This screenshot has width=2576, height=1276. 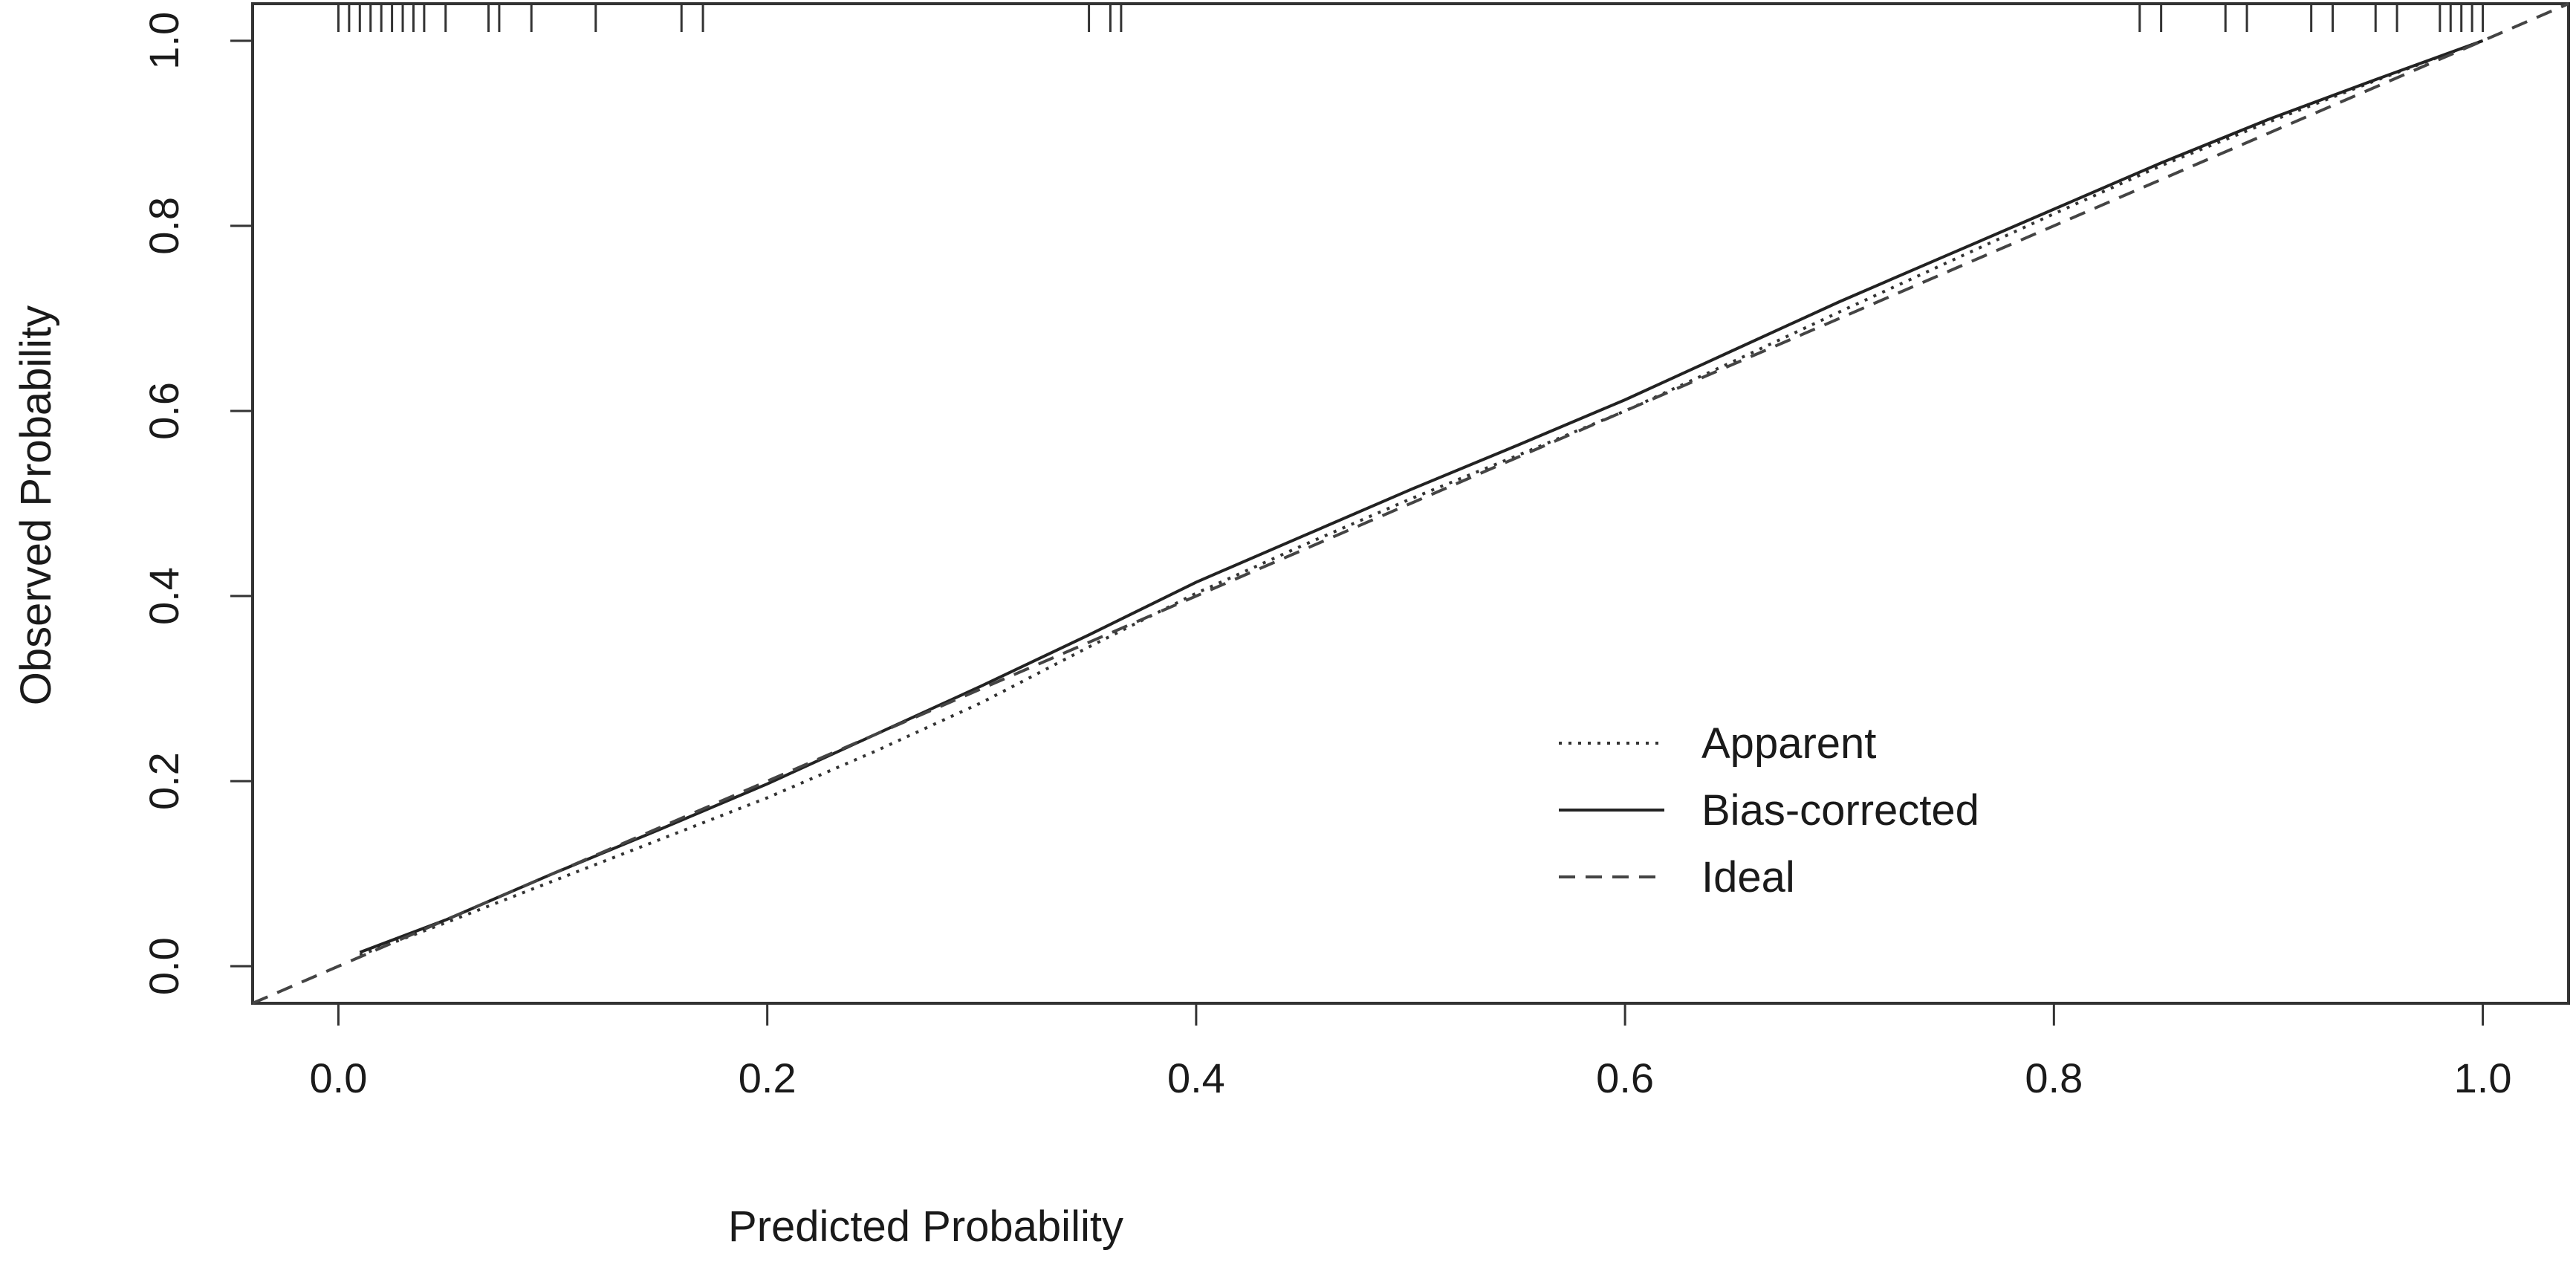 What do you see at coordinates (1840, 810) in the screenshot?
I see `legend-label-bias-corrected: Bias-corrected` at bounding box center [1840, 810].